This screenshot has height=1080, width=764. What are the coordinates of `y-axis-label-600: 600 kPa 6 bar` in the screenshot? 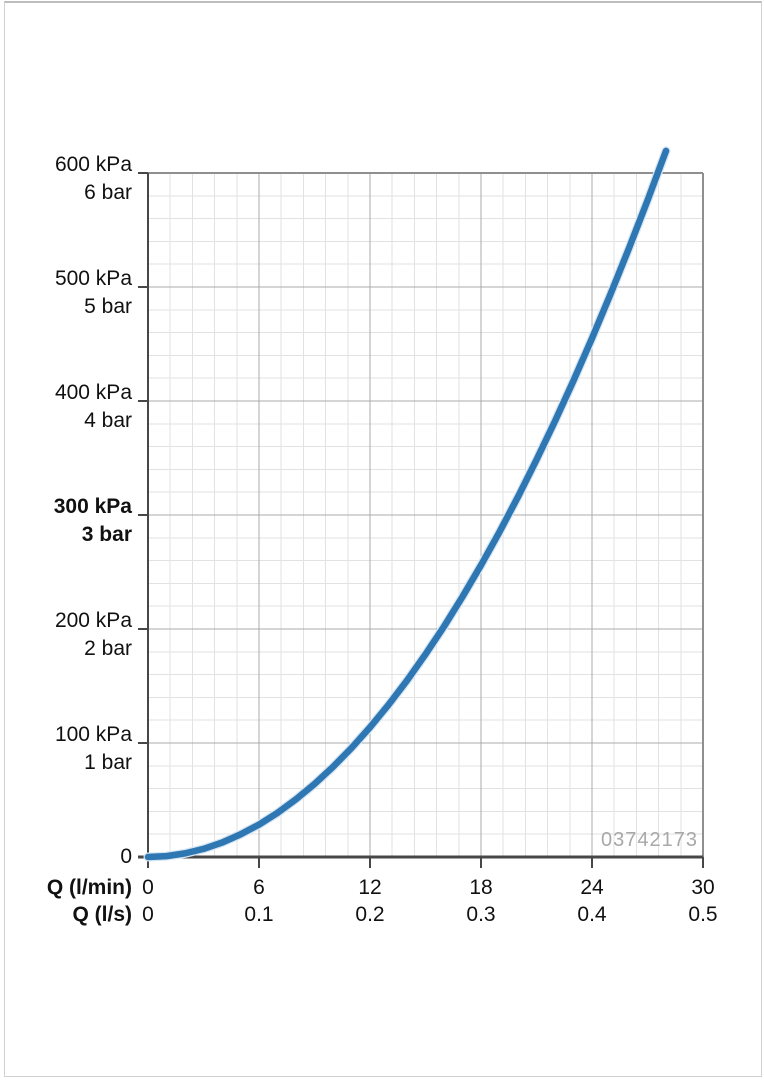 It's located at (93, 178).